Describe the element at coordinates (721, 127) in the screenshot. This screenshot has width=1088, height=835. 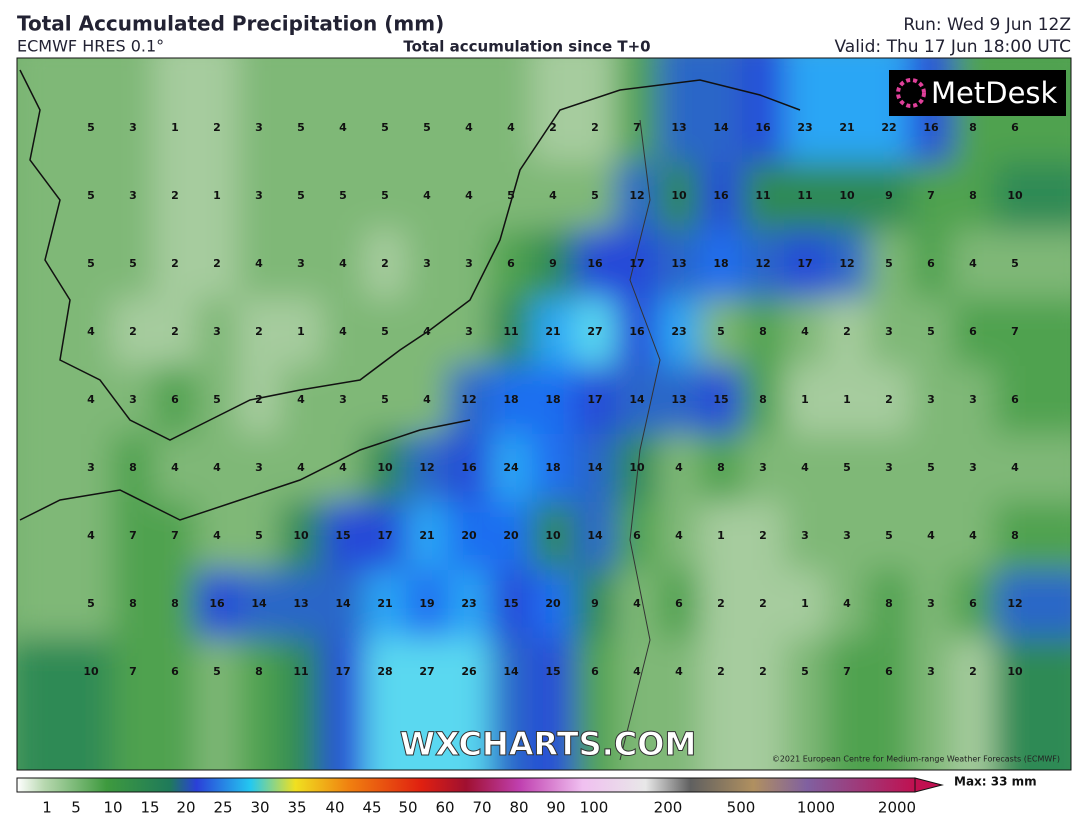
I see `grid-value: 14` at that location.